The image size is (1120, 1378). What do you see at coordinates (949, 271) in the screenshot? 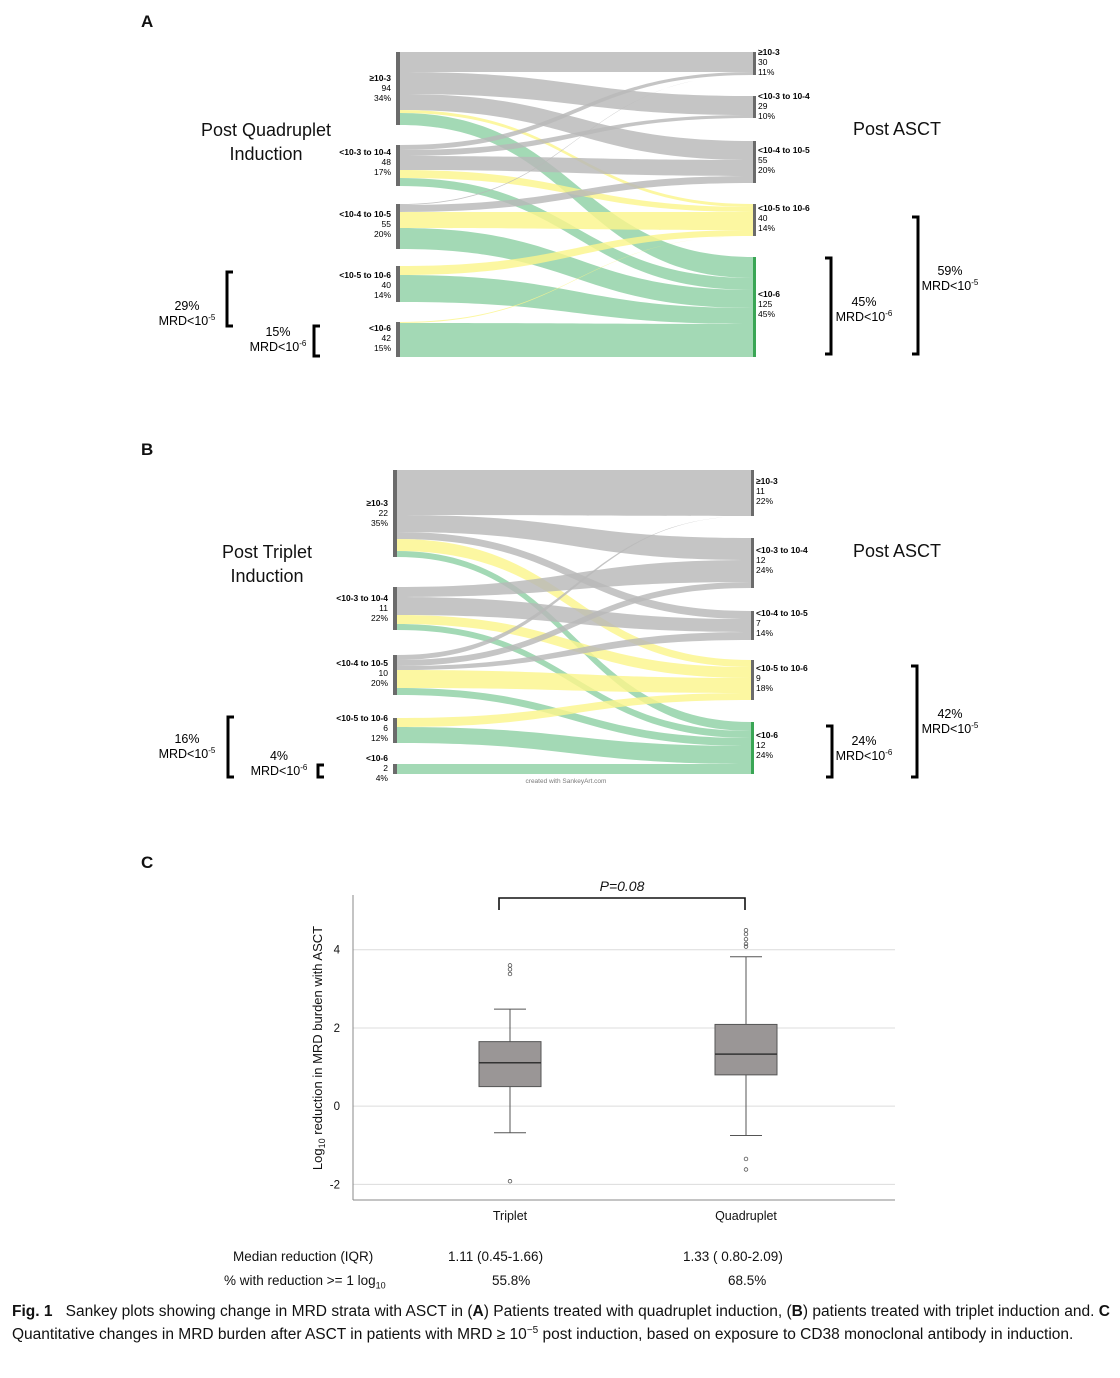
I see `sankey-a-bracket-pct: 59%` at bounding box center [949, 271].